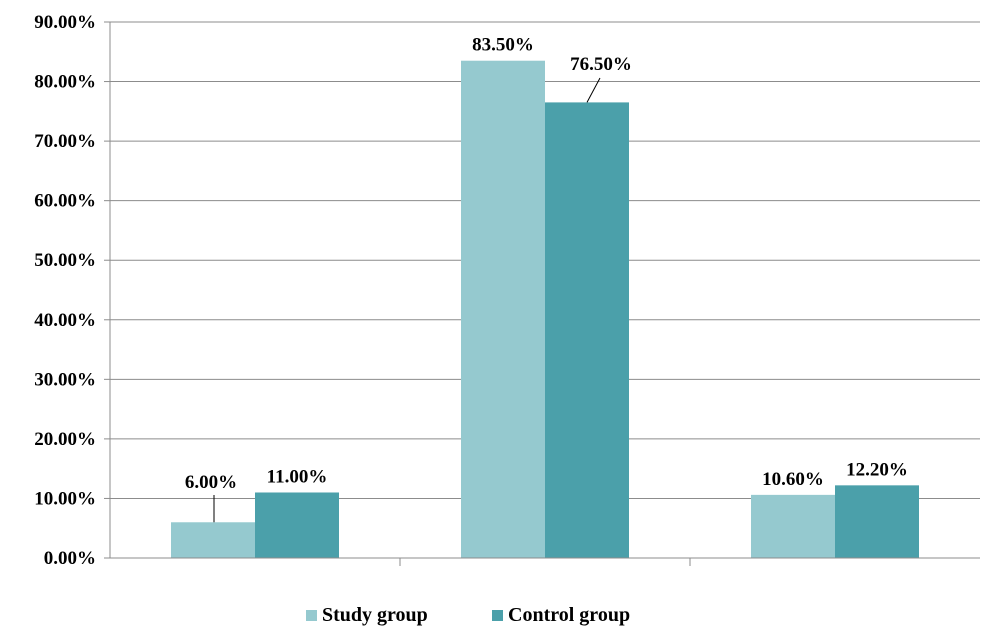  What do you see at coordinates (65, 320) in the screenshot?
I see `y-tick-label: 40.00%` at bounding box center [65, 320].